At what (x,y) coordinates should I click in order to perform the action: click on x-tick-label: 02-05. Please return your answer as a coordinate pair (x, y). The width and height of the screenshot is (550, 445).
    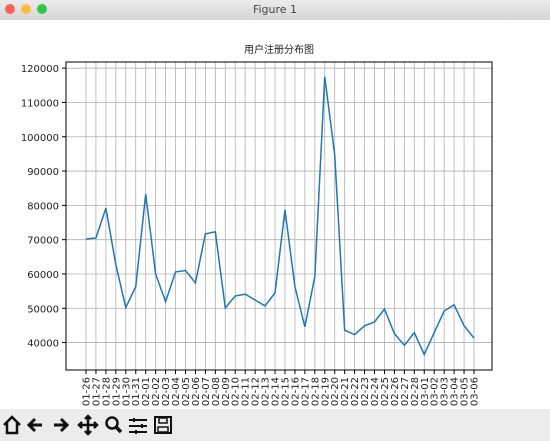
    Looking at the image, I should click on (186, 391).